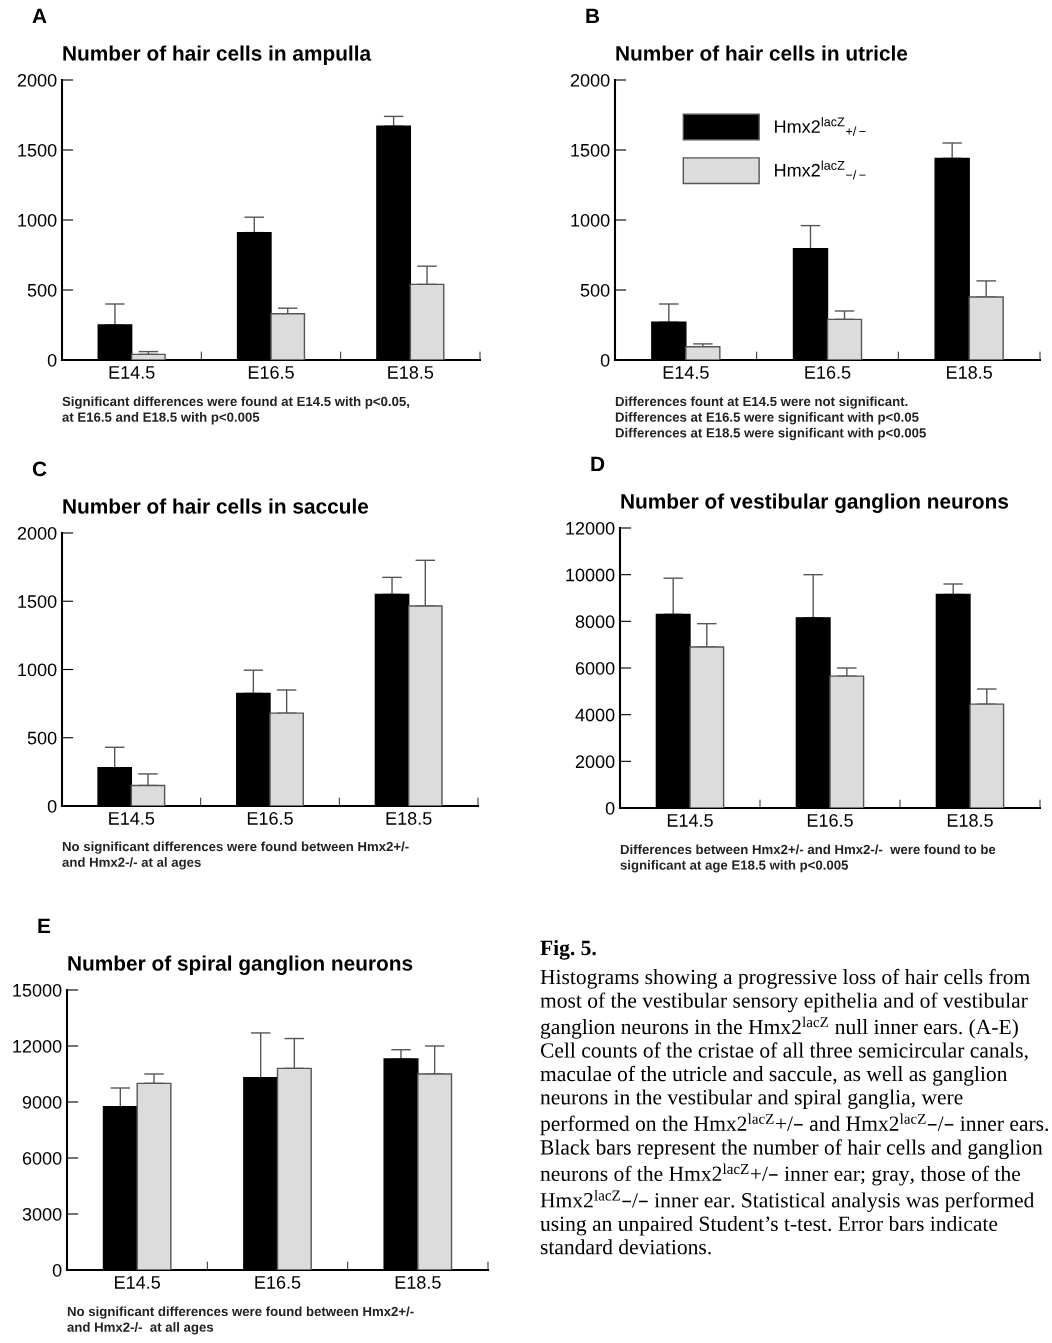 The height and width of the screenshot is (1343, 1052). Describe the element at coordinates (240, 965) in the screenshot. I see `chart-title: Number of spiral ganglion neurons` at that location.